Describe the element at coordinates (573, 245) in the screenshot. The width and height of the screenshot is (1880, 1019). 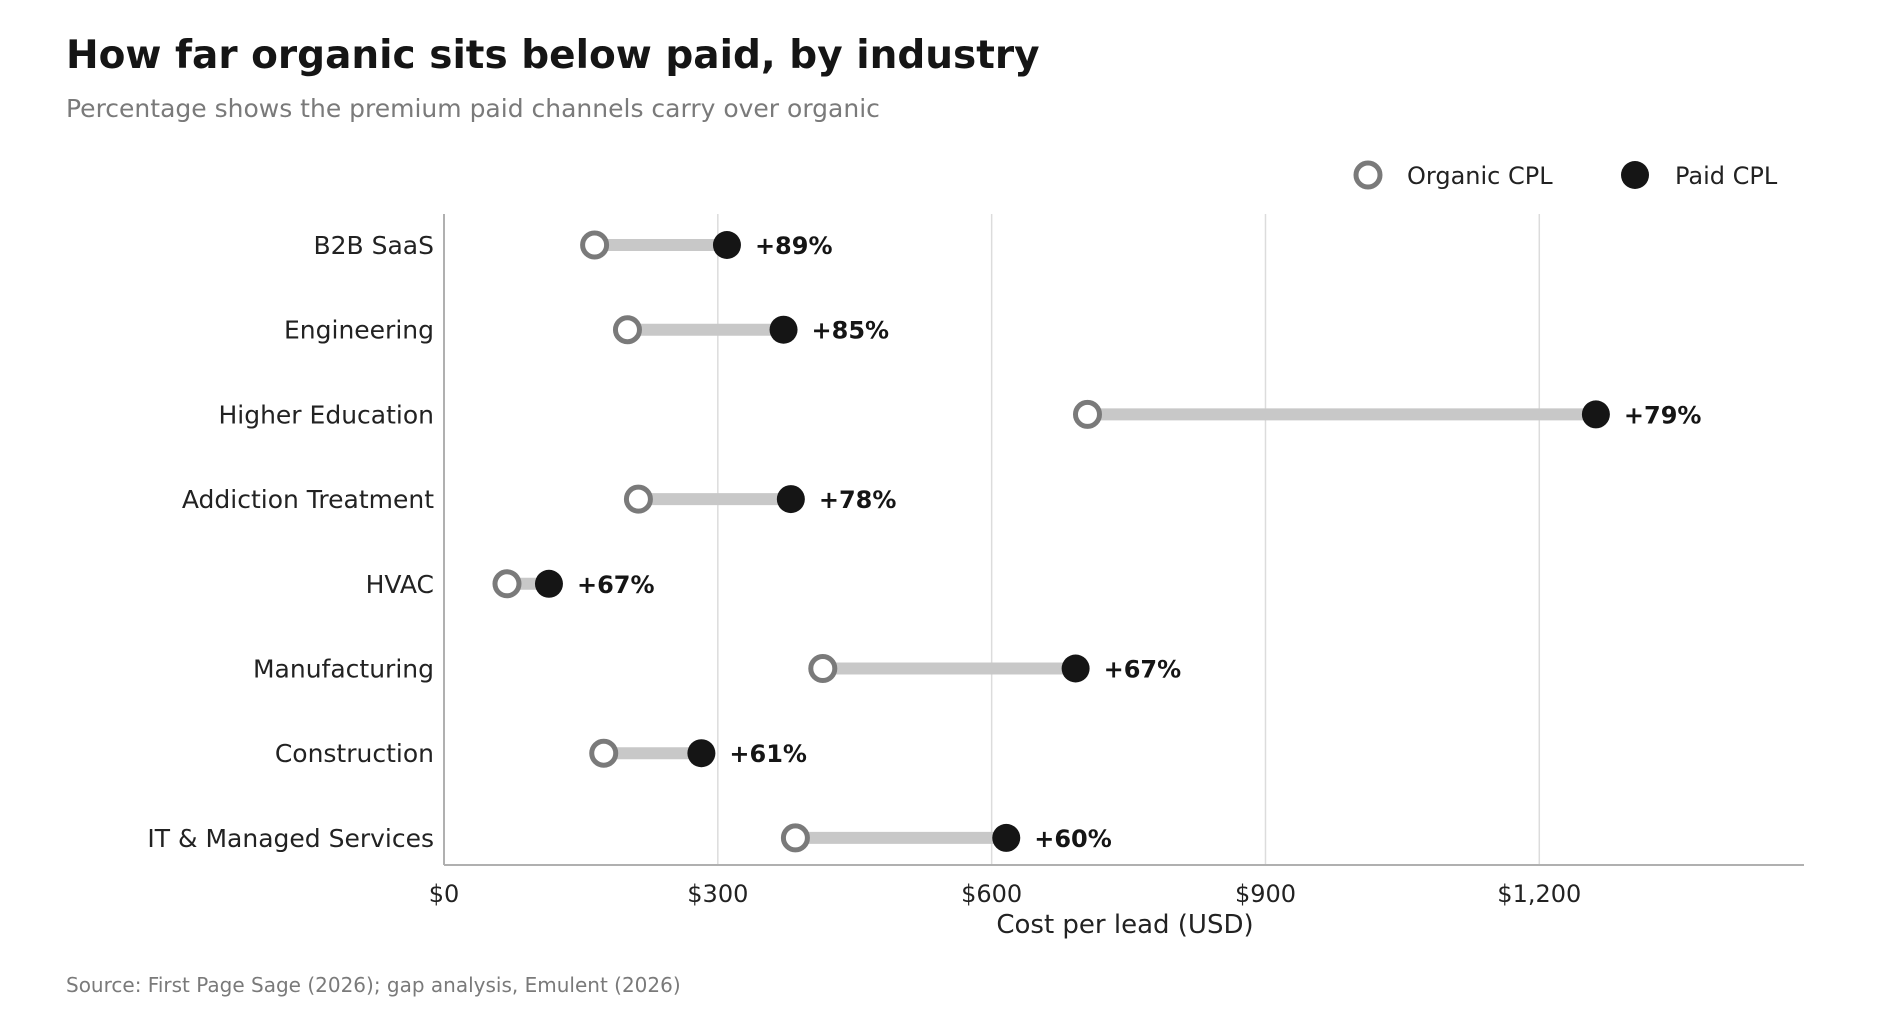
I see `industry-row: B2B SaaS +89%` at that location.